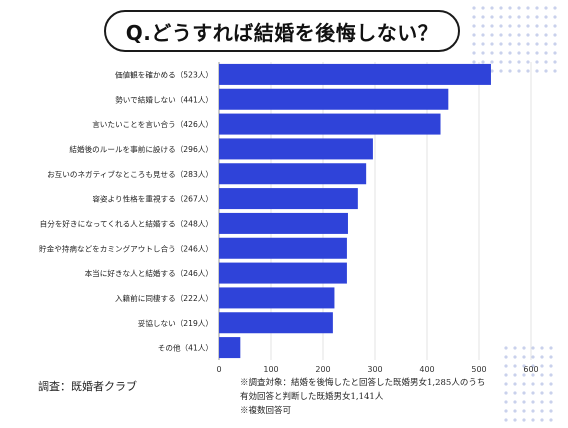 The image size is (568, 428). What do you see at coordinates (218, 369) in the screenshot?
I see `x-tick-label: 0` at bounding box center [218, 369].